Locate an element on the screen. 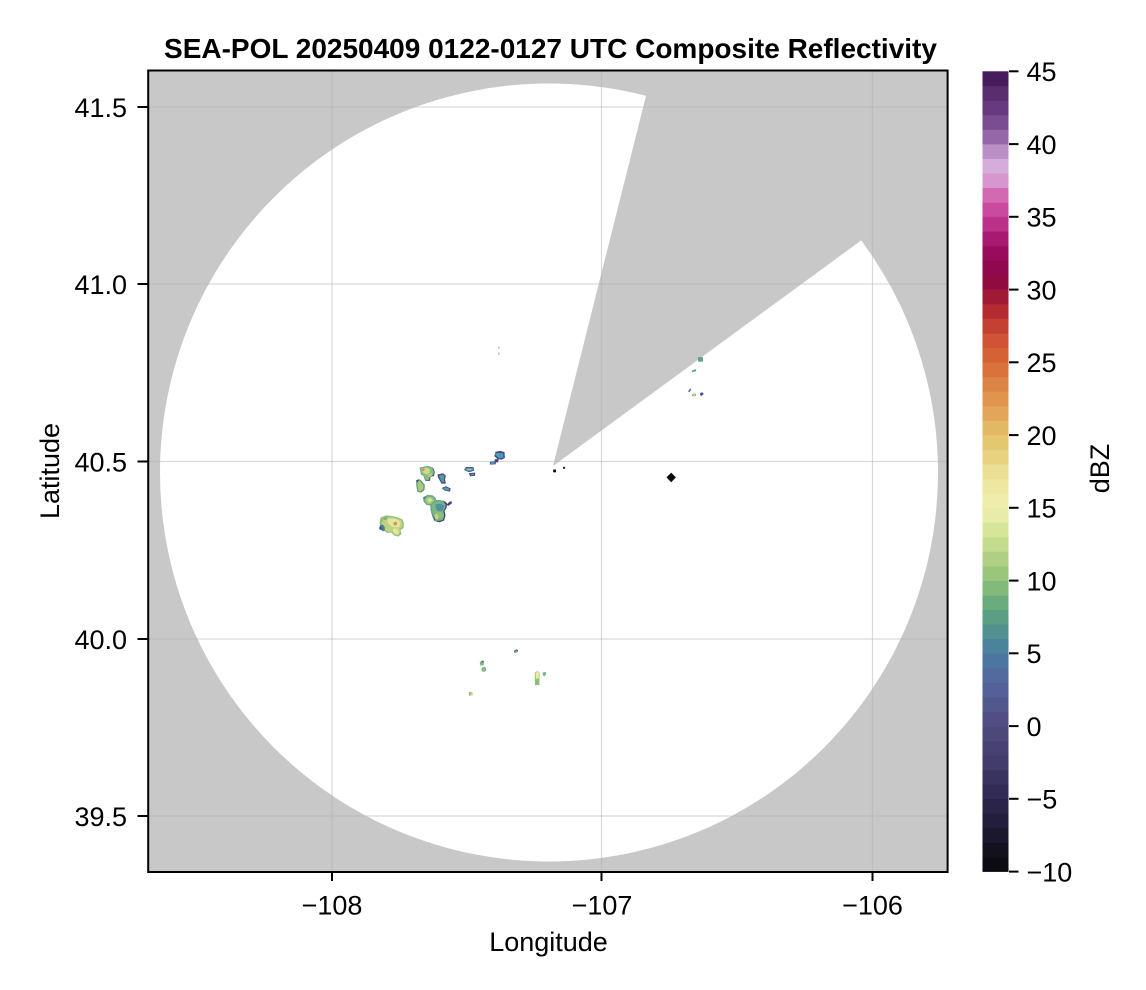 This screenshot has width=1146, height=990. svg-text: 5 is located at coordinates (1034, 654).